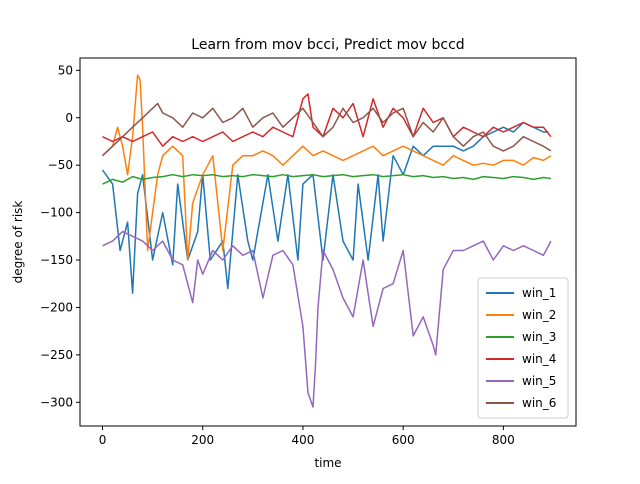 The image size is (640, 484). Describe the element at coordinates (202, 440) in the screenshot. I see `x-tick-label: 200` at that location.